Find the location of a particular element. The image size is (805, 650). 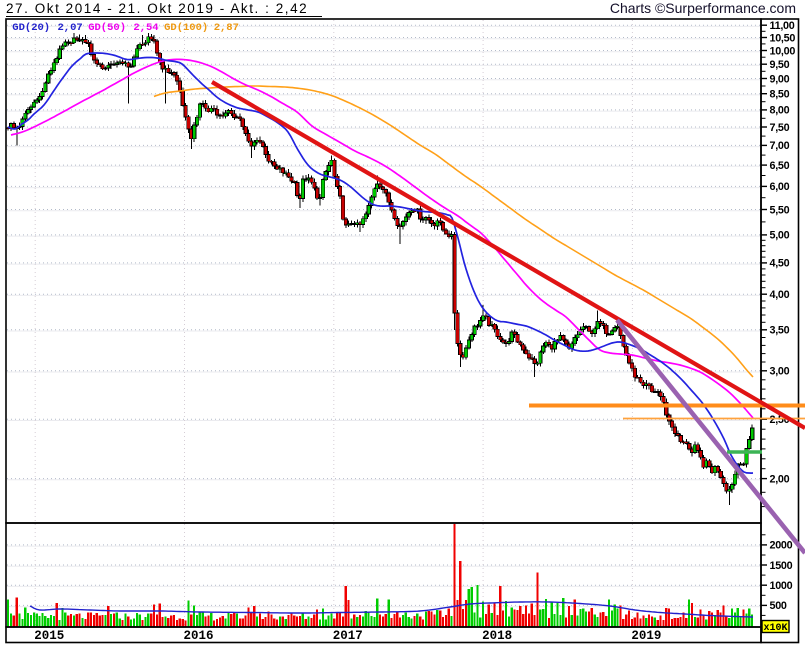

svg-text: 500 is located at coordinates (778, 606).